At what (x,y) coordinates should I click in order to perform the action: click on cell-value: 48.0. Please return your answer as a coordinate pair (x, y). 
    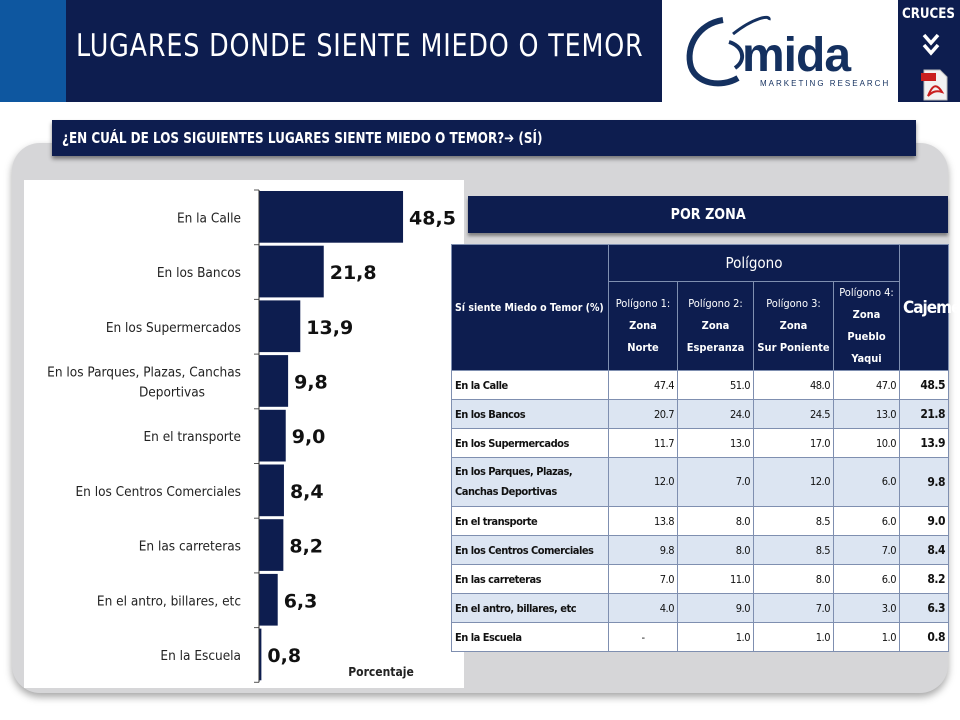
    Looking at the image, I should click on (793, 385).